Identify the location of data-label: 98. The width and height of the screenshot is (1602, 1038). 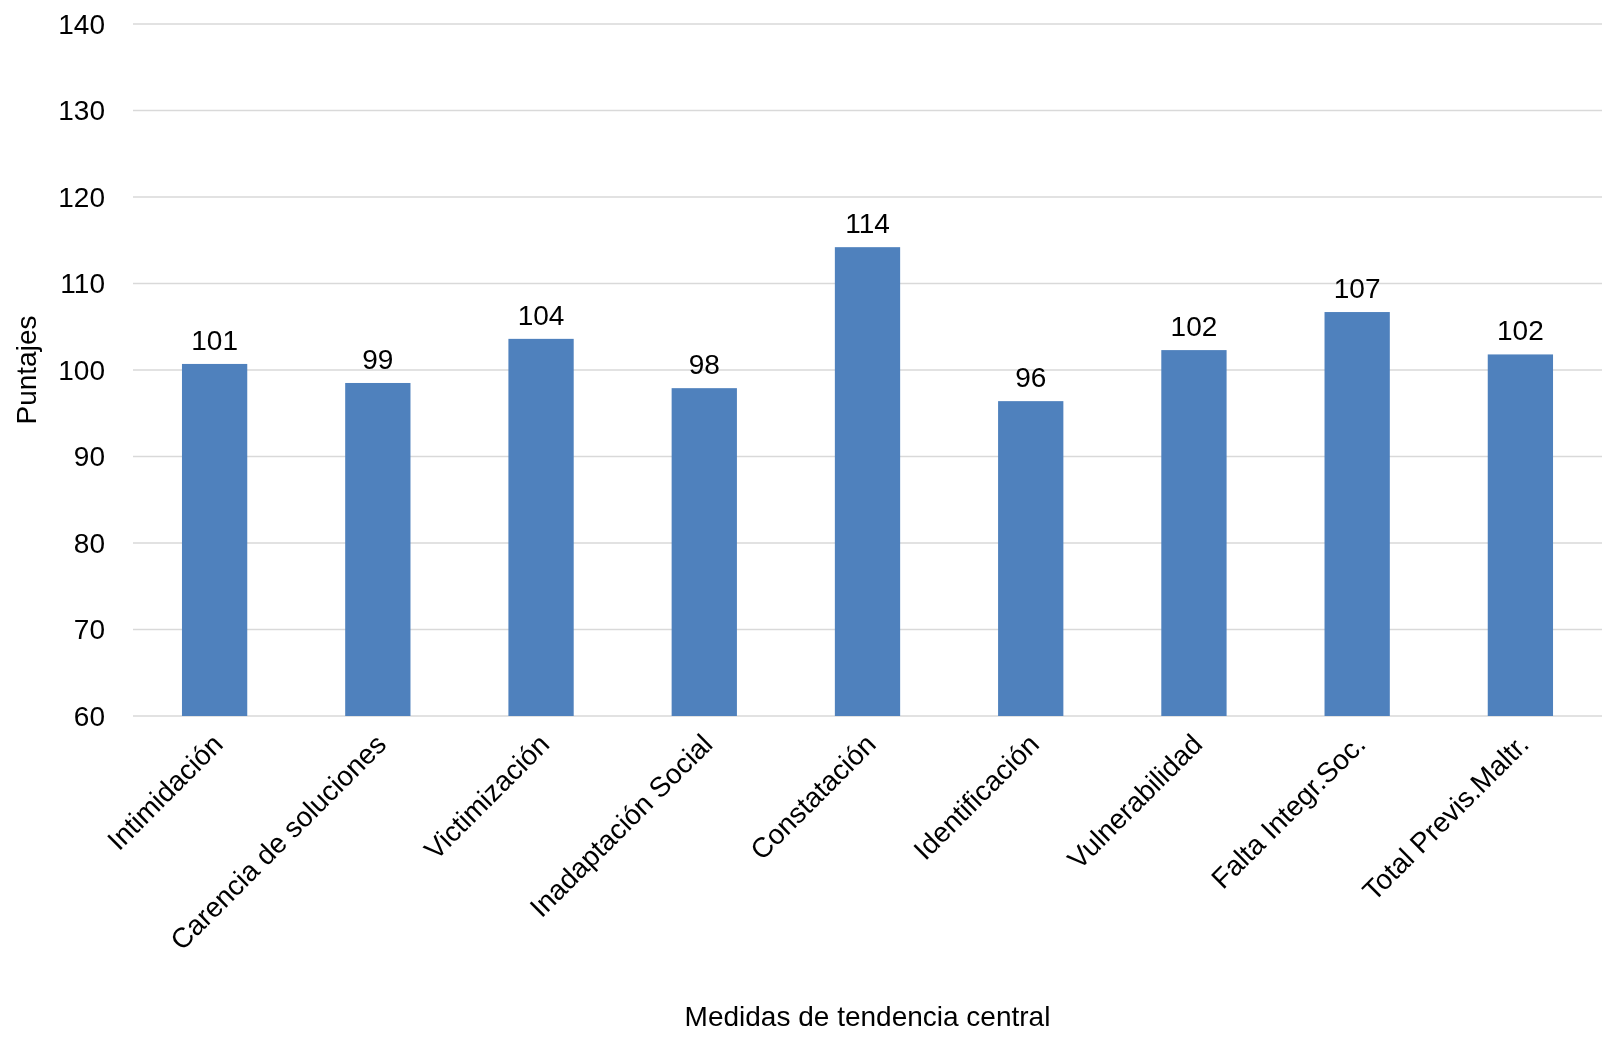
(704, 365).